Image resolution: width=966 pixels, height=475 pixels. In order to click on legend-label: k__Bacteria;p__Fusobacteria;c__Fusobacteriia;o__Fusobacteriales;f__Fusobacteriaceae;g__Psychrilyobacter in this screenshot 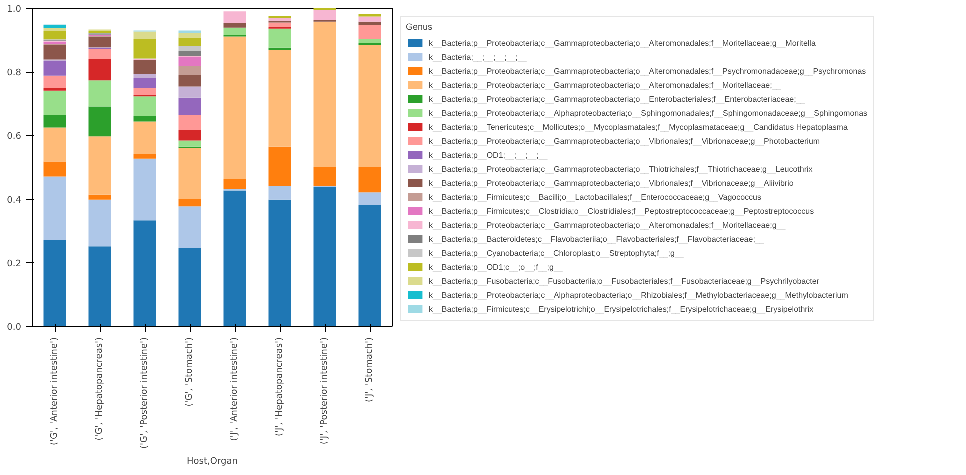, I will do `click(624, 281)`.